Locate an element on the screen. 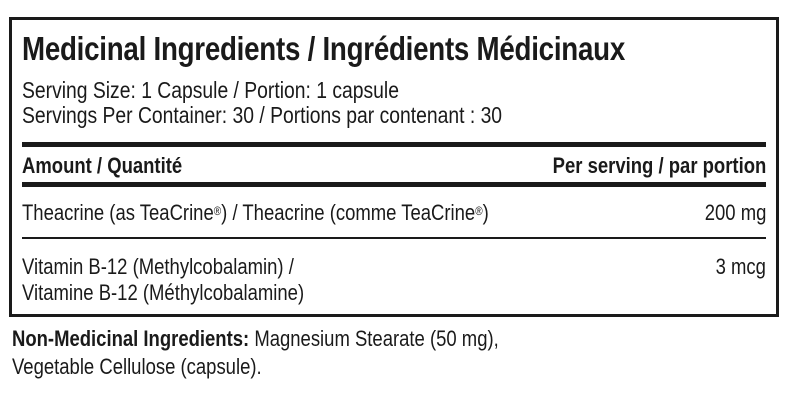 This screenshot has height=400, width=791. text: ) / Theacrine (comme TeaCrine is located at coordinates (348, 212).